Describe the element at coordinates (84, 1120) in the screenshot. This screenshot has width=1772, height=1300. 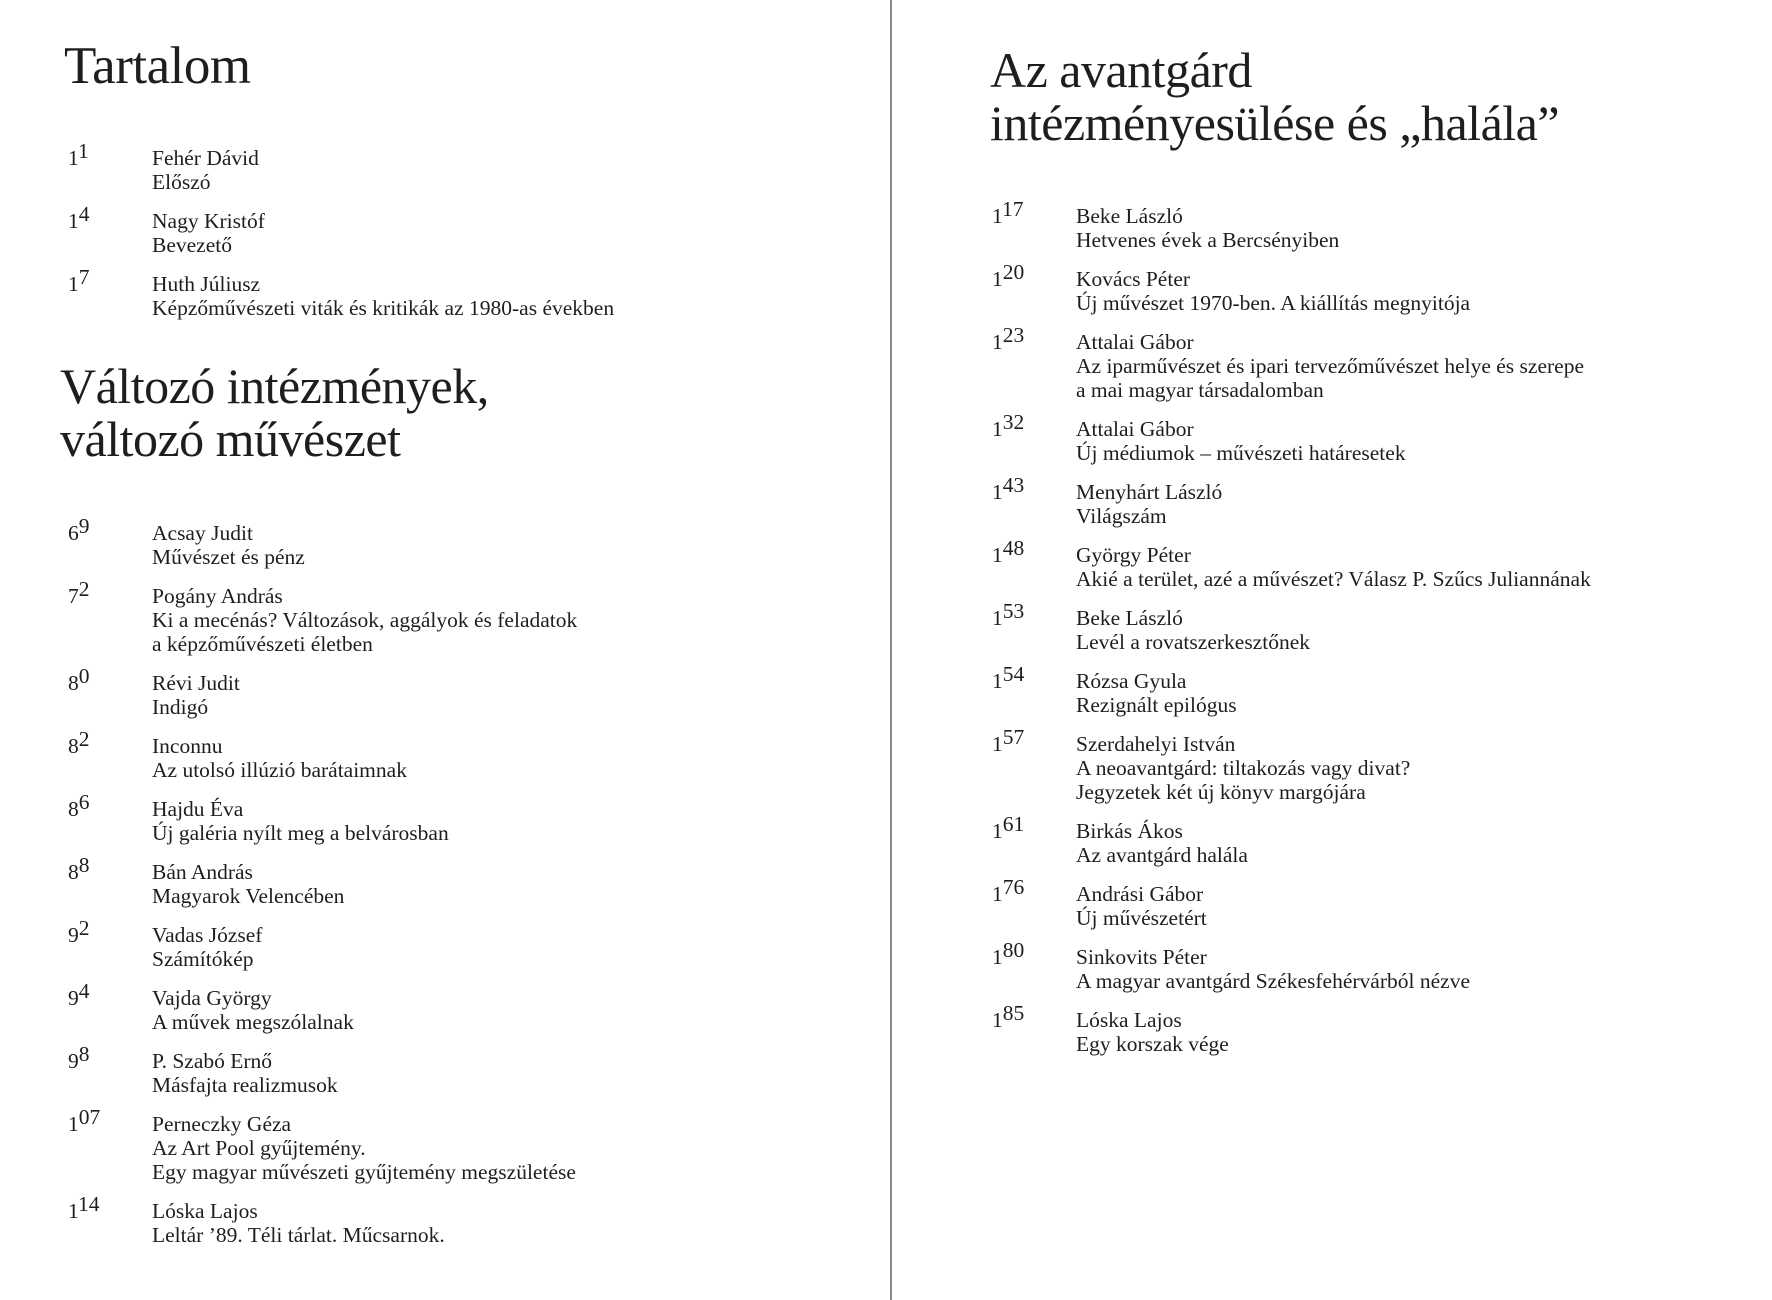
I see `page-number: 107` at that location.